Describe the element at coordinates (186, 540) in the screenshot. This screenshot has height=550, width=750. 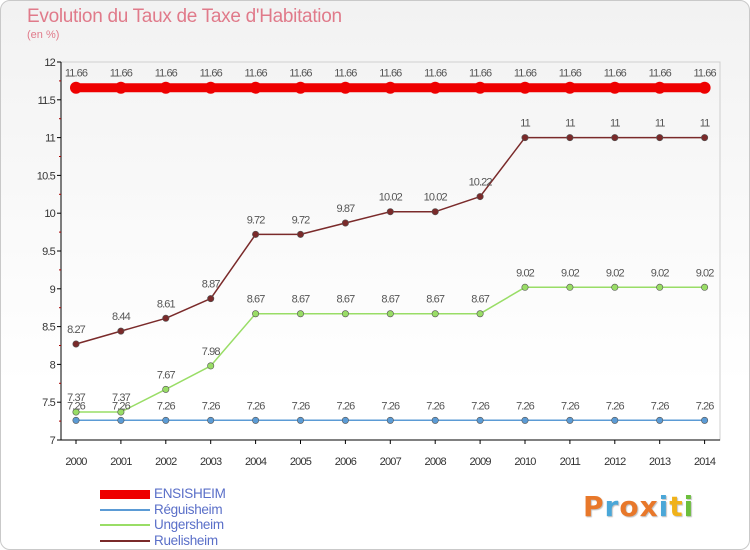
I see `legend-label: Ruelisheim` at that location.